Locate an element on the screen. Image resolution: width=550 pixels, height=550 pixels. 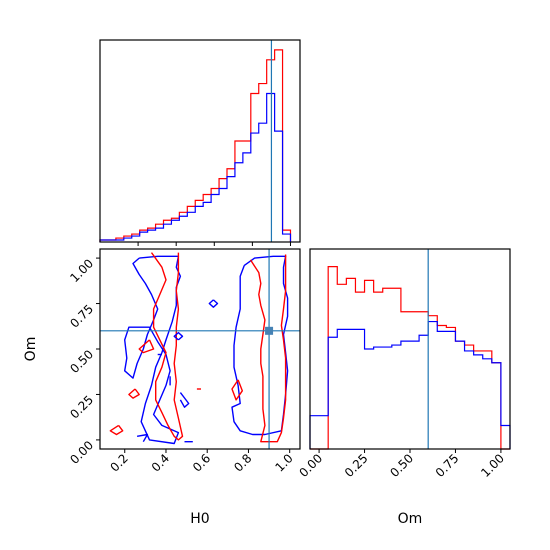
h0-hist-red is located at coordinates (195, 145).